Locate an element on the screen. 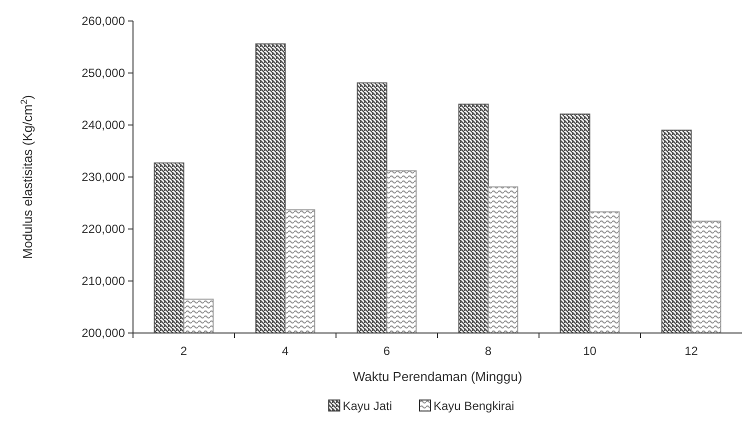  y-tick-label: 220,000 is located at coordinates (104, 229).